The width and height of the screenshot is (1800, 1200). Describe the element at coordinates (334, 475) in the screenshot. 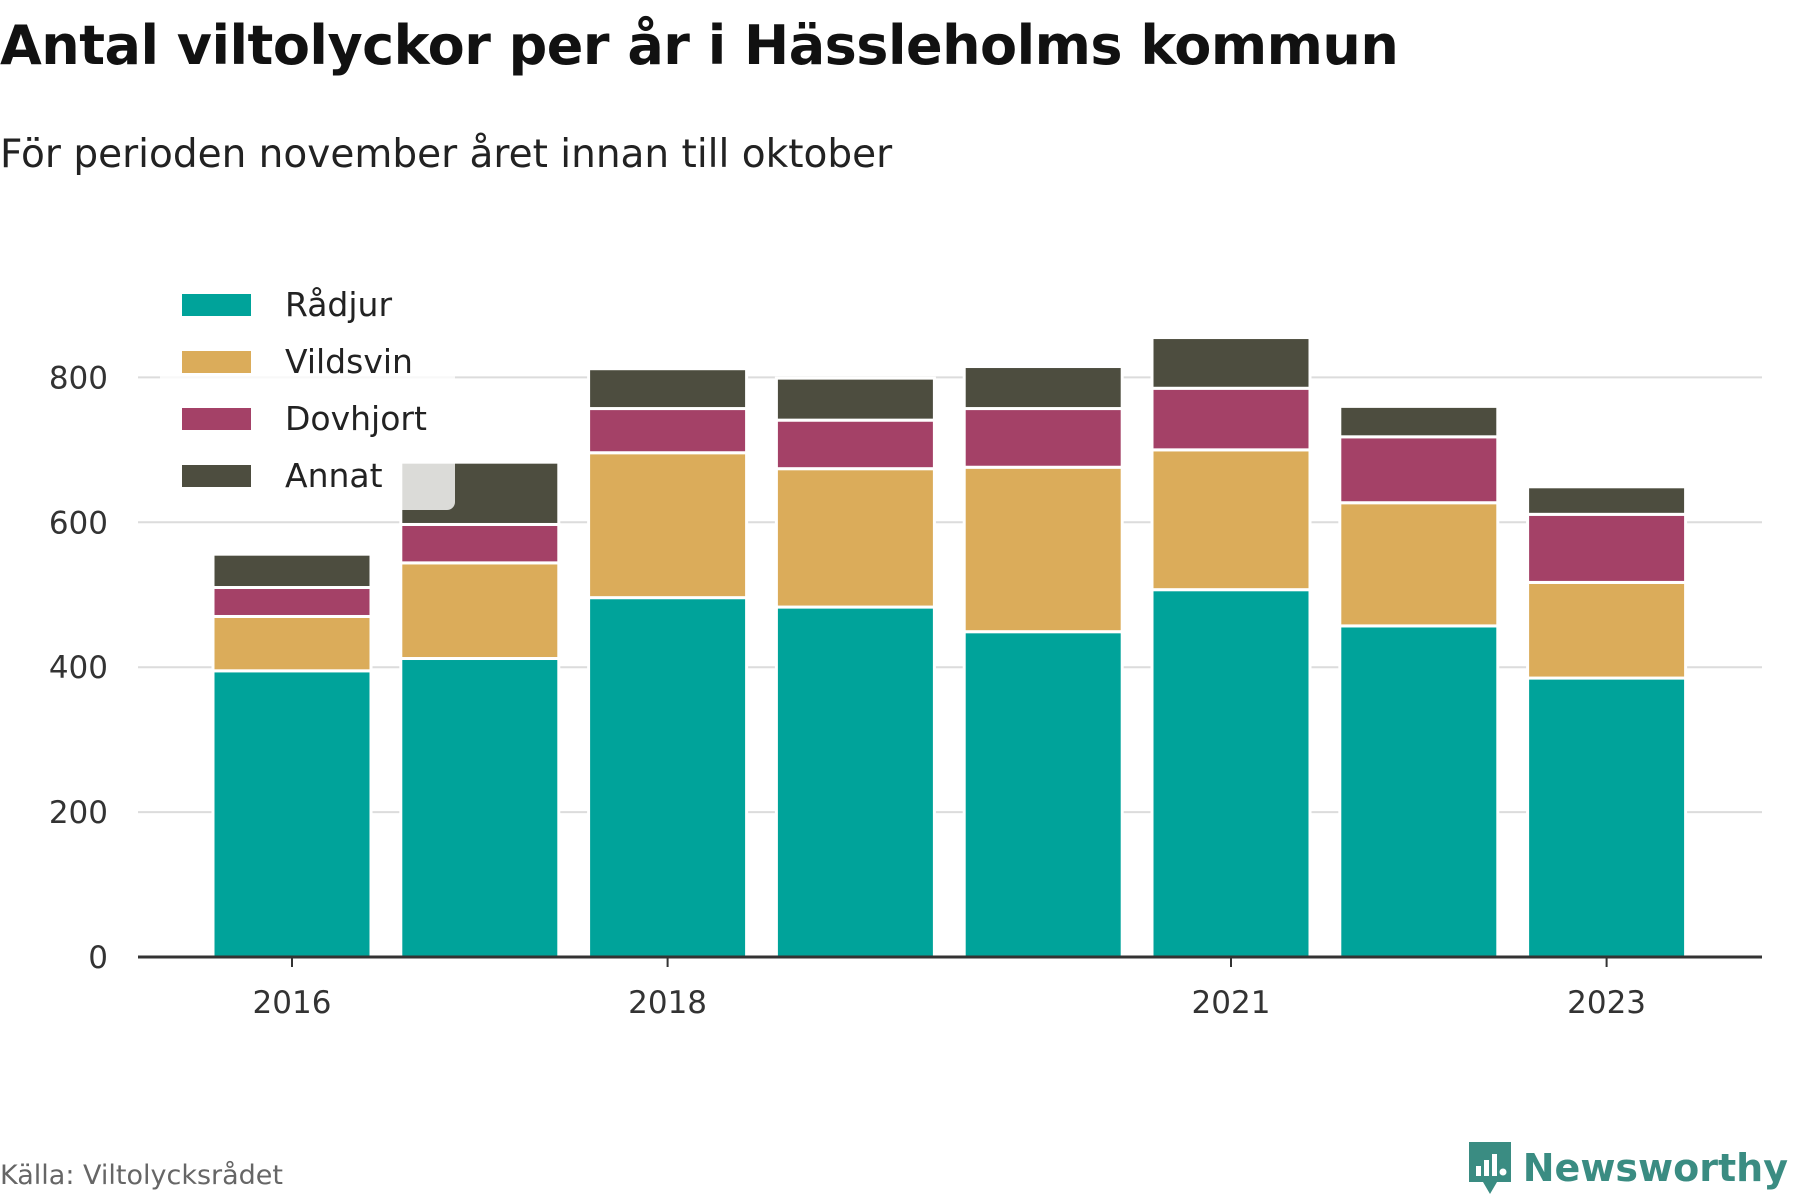

I see `legend-label: Annat` at that location.